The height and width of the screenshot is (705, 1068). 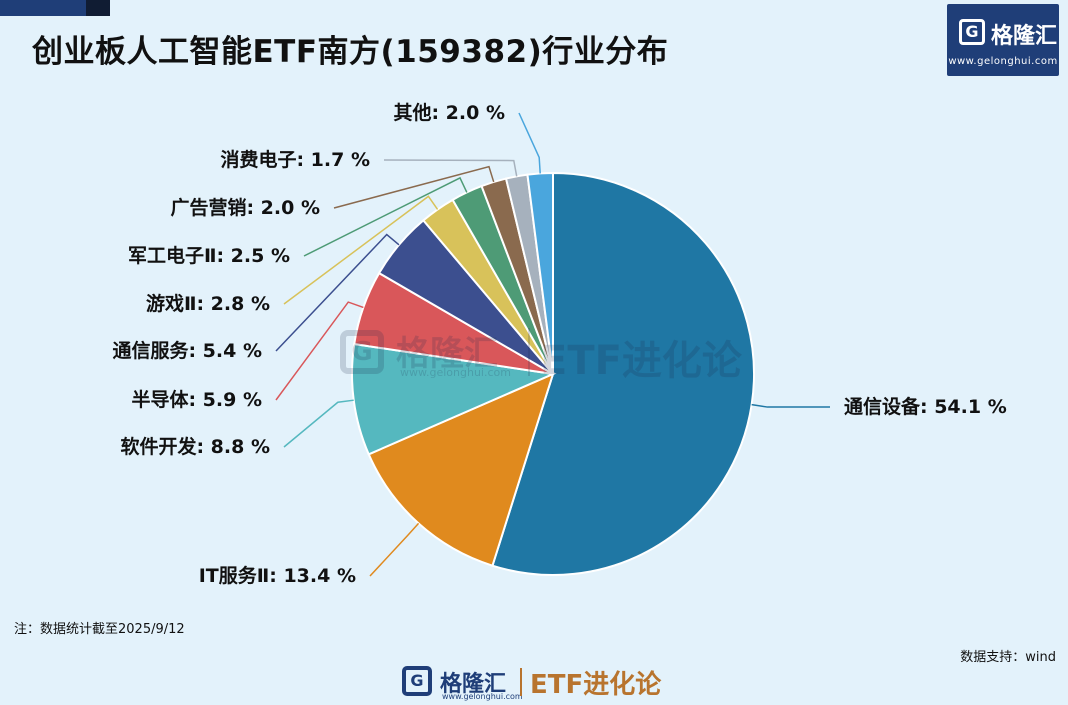 What do you see at coordinates (196, 399) in the screenshot?
I see `slice-label-4: 半导体: 5.9 %` at bounding box center [196, 399].